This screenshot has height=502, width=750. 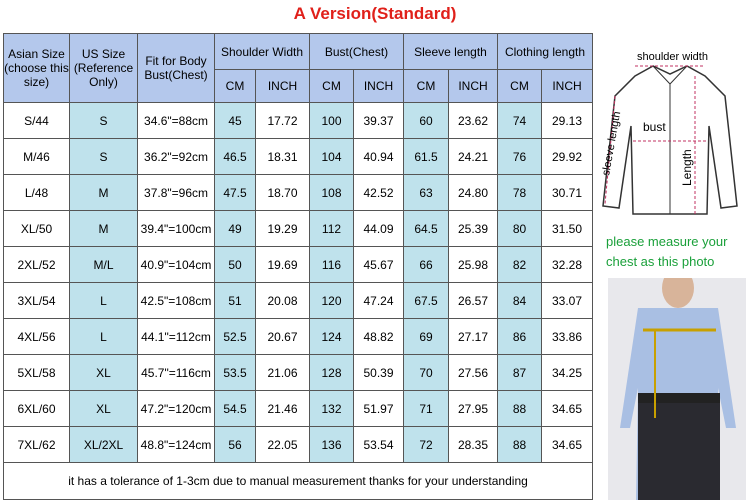 I want to click on cell: 18.70, so click(x=282, y=192).